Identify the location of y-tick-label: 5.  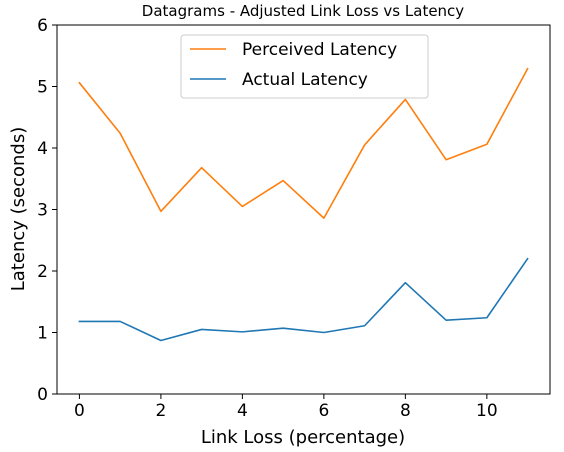
(42, 88).